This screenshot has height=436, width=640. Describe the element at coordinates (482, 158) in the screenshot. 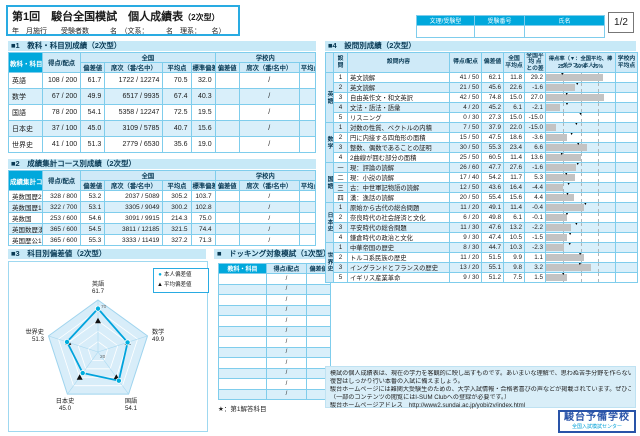

I see `table-row: 4 2曲線が囲む部分の面積 25 / 50 60.5 11.4 13.6 ▼` at that location.